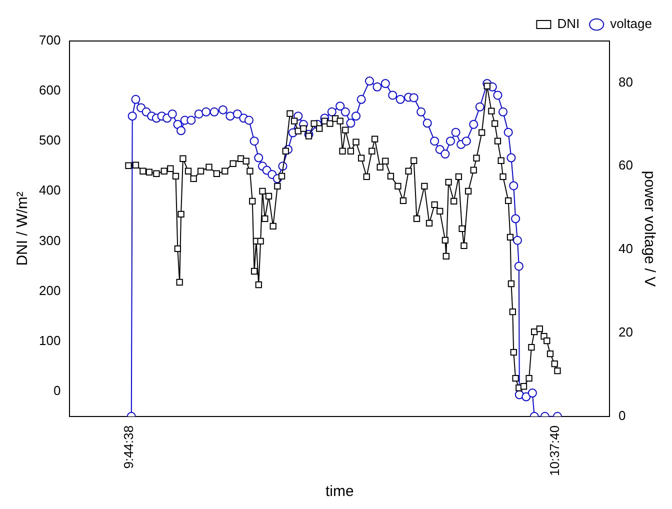  I want to click on y-tick-label: 700, so click(49, 40).